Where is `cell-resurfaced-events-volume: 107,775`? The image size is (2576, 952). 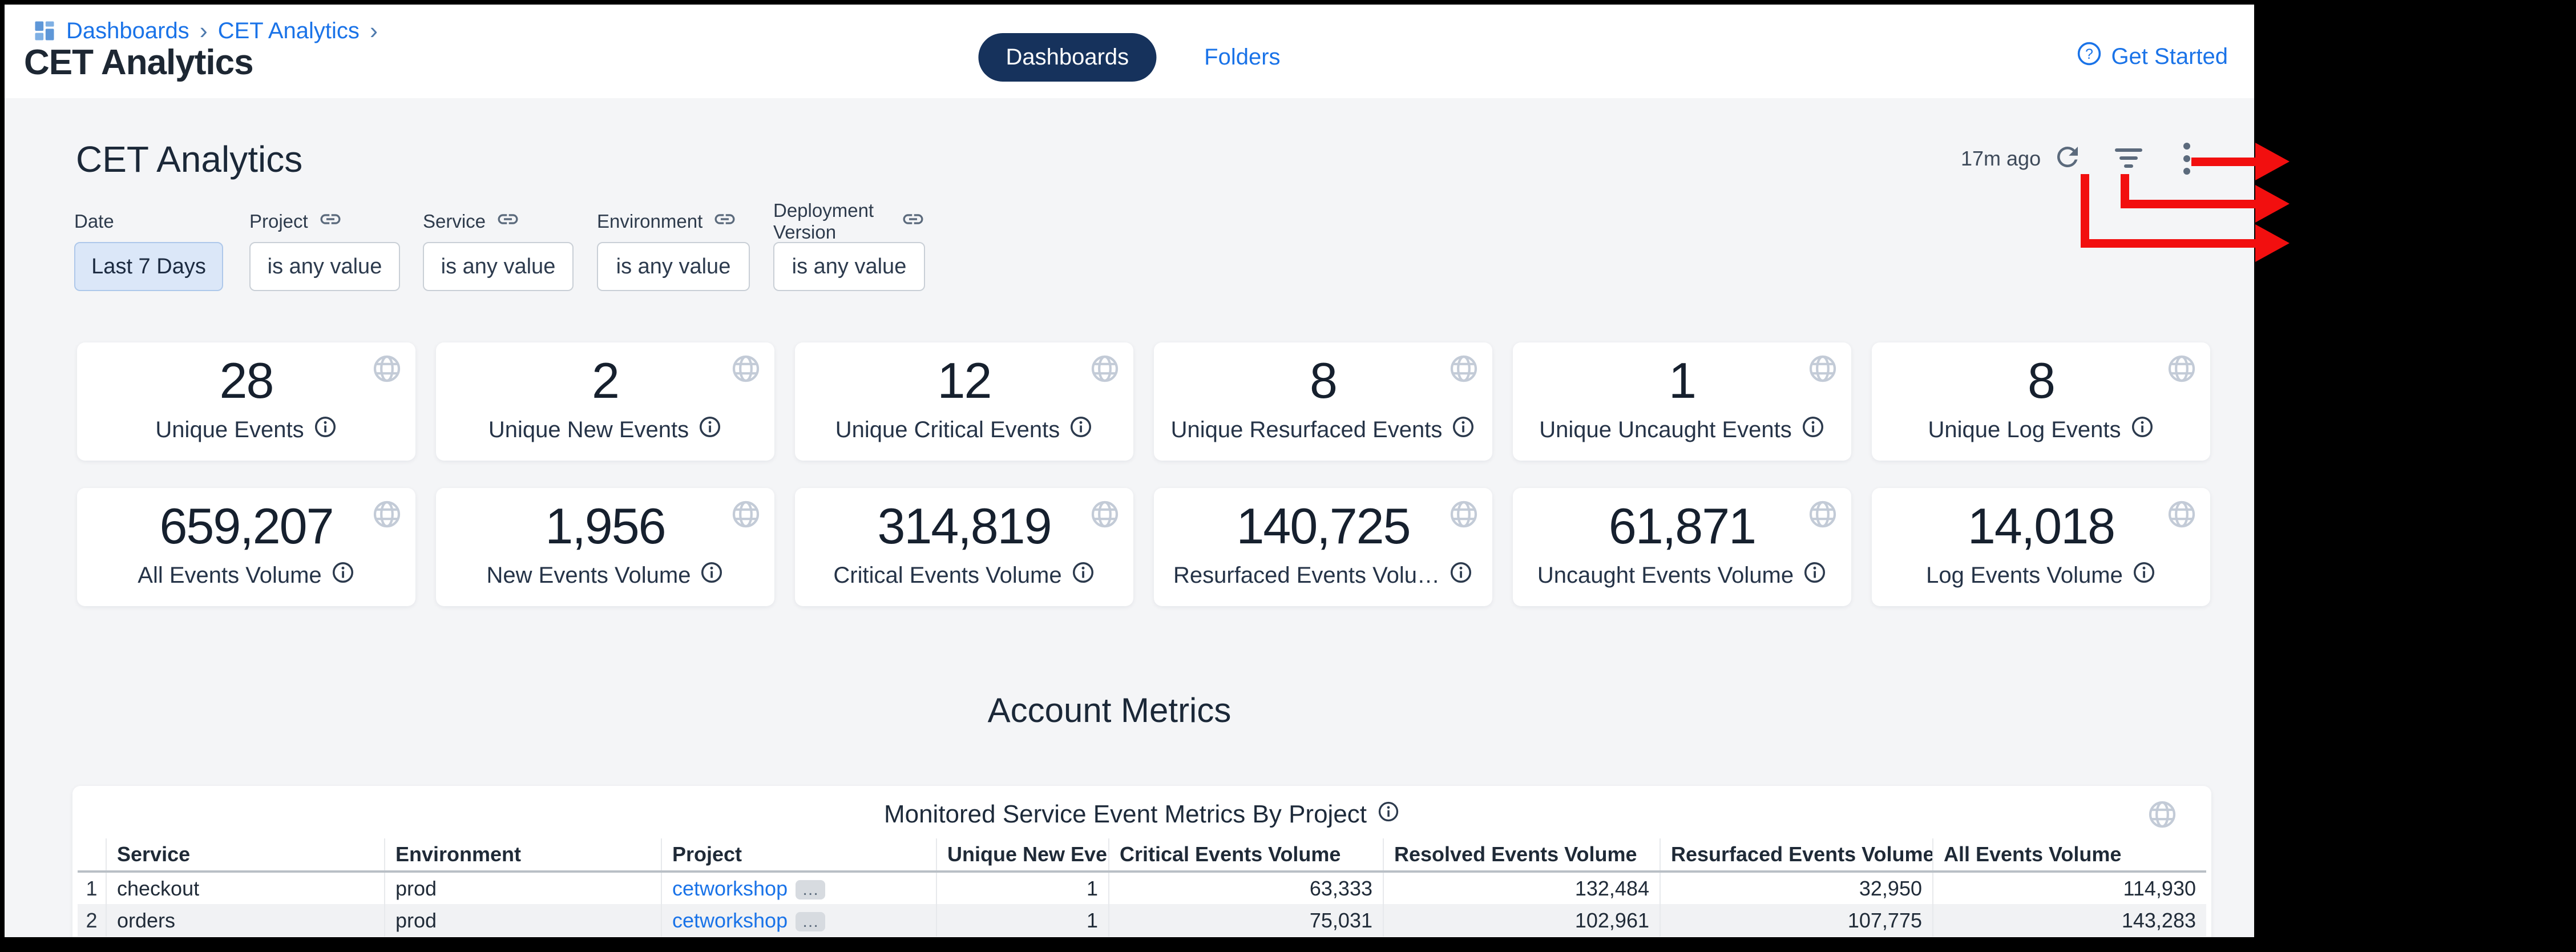
cell-resurfaced-events-volume: 107,775 is located at coordinates (1796, 920).